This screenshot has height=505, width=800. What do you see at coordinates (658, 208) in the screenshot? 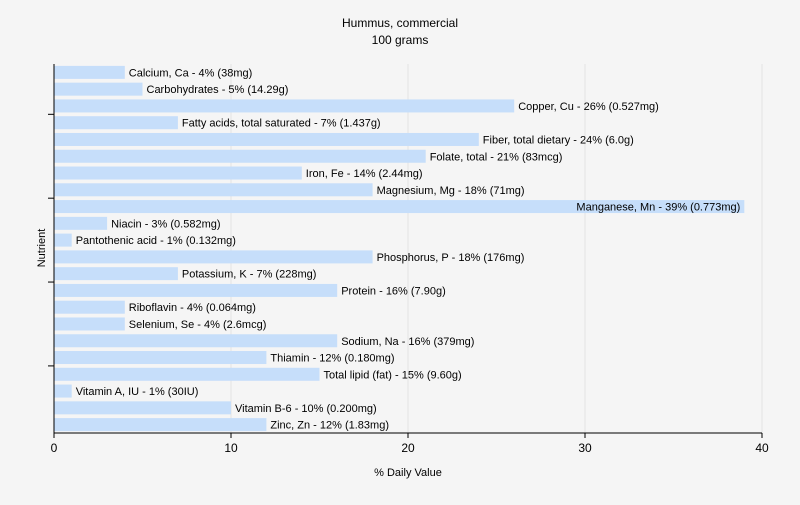
I see `bar-data-label: Manganese, Mn - 39% (0.773mg)` at bounding box center [658, 208].